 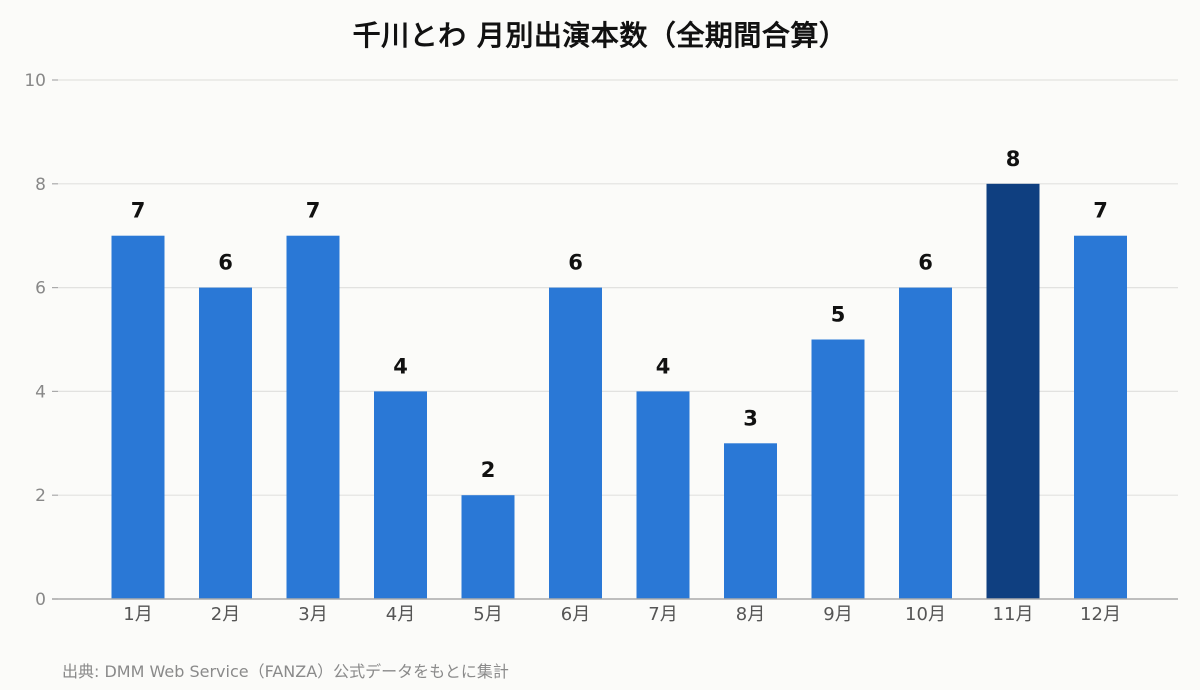 I want to click on x-tick-label: 8月, so click(x=750, y=614).